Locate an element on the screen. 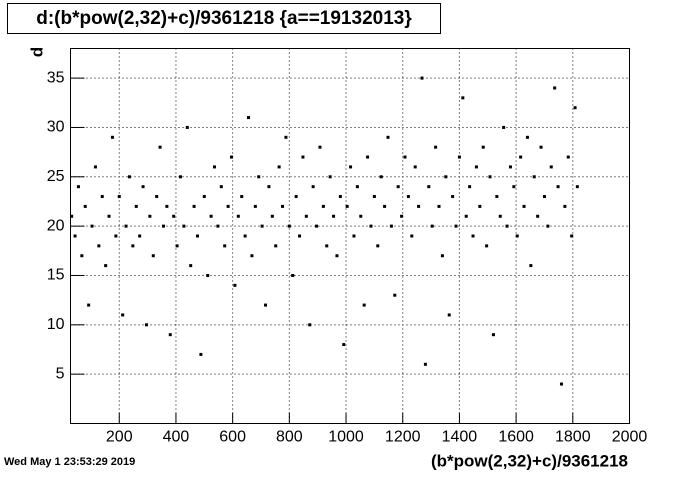 This screenshot has width=696, height=477. y-tick-label: 10 is located at coordinates (56, 324).